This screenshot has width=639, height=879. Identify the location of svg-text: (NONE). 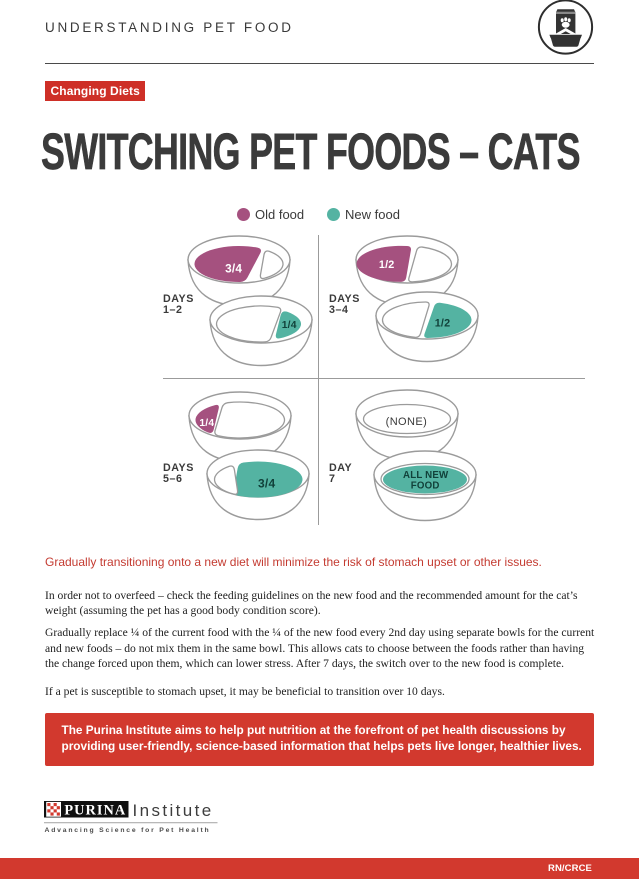
(407, 422).